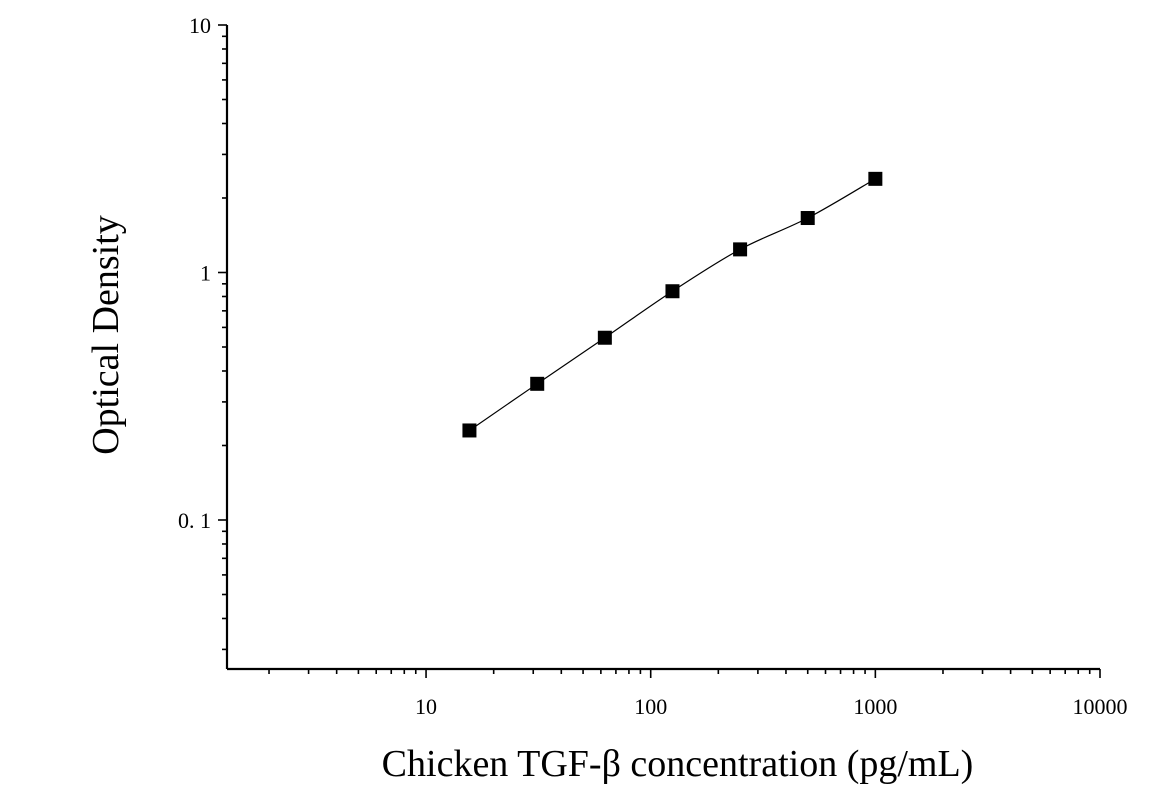  Describe the element at coordinates (205, 272) in the screenshot. I see `y-tick-label: 1` at that location.